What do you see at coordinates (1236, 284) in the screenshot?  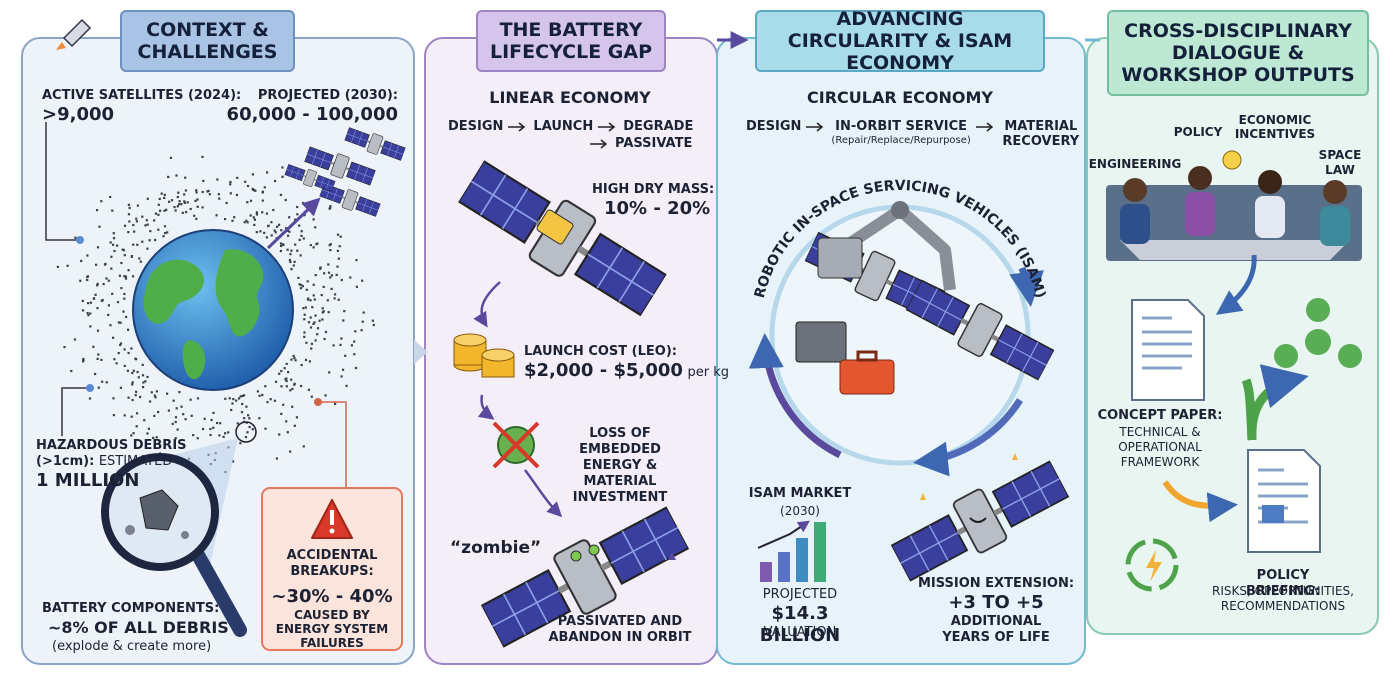 I see `flow-arrow` at bounding box center [1236, 284].